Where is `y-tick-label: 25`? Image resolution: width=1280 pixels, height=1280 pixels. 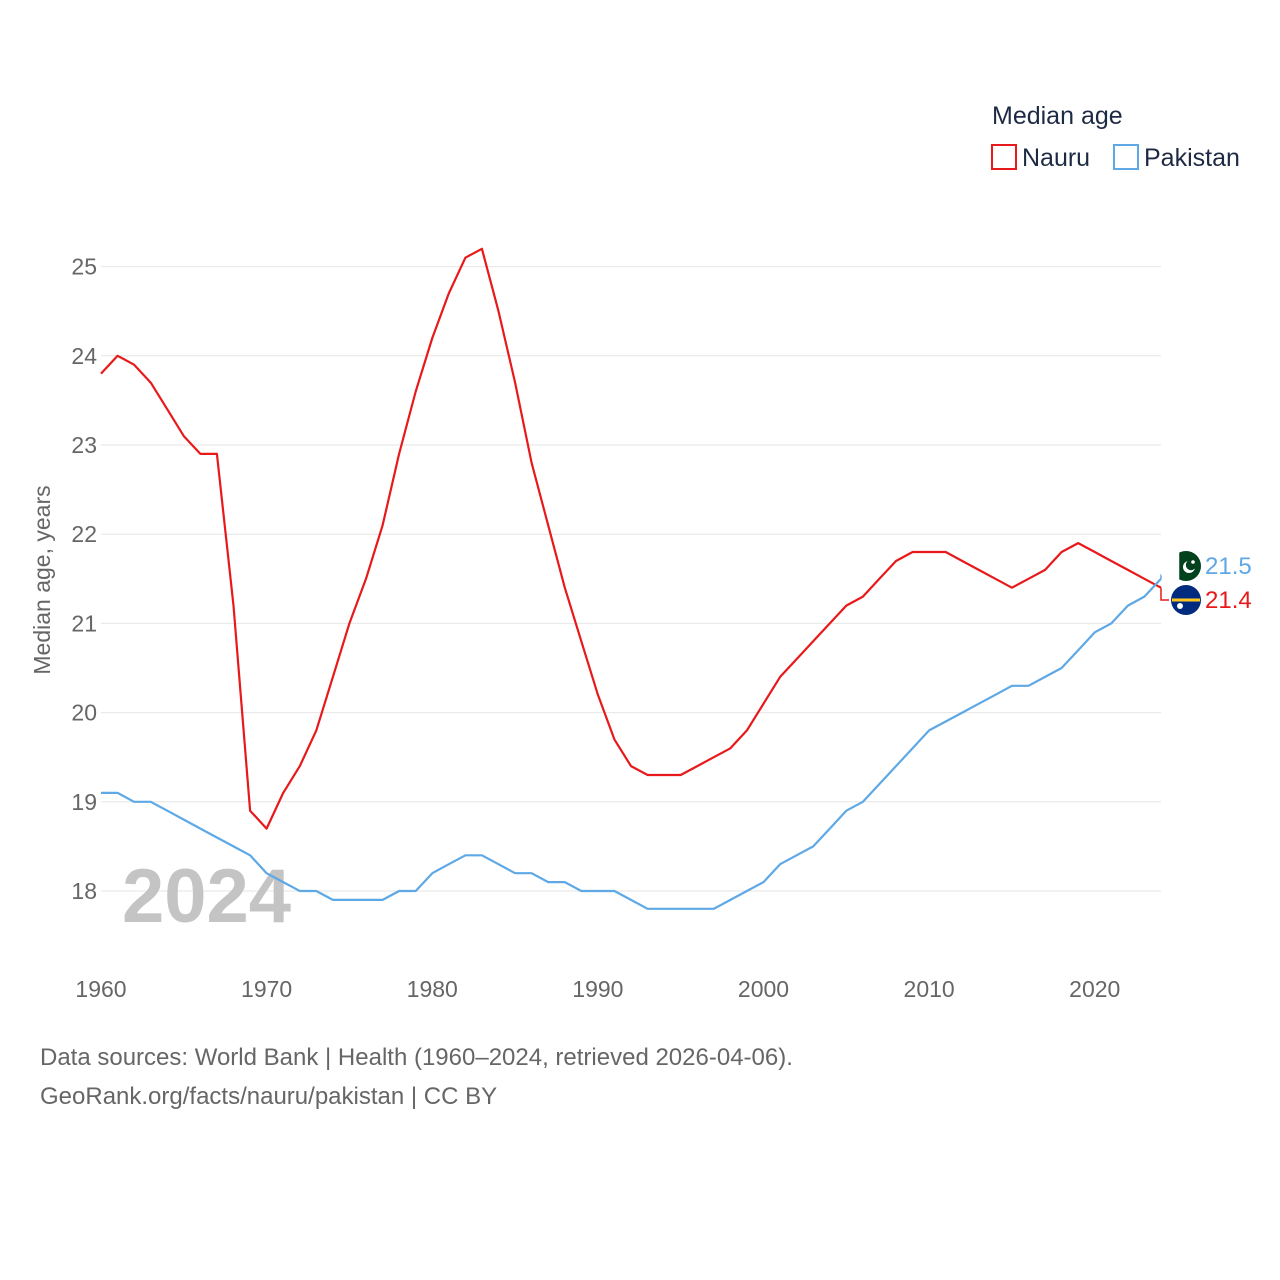 y-tick-label: 25 is located at coordinates (84, 267).